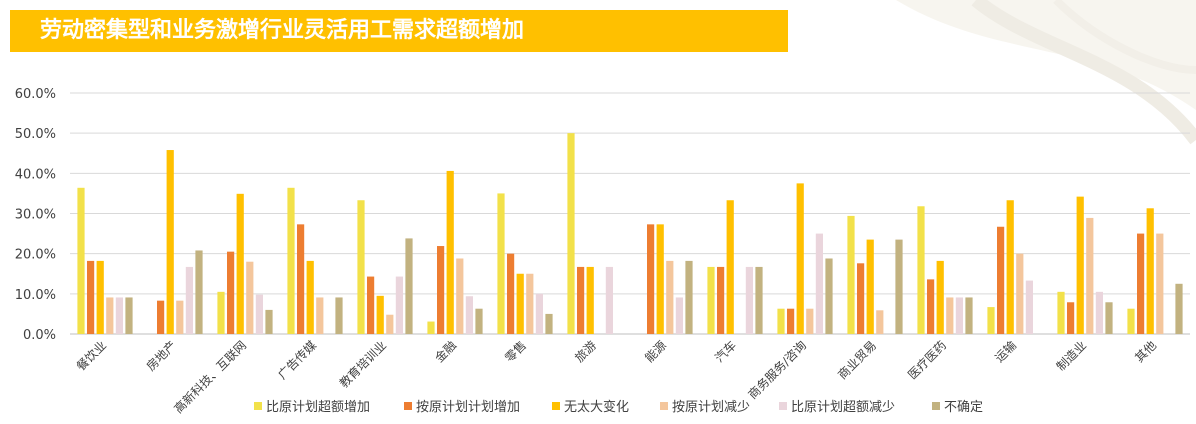  What do you see at coordinates (516, 352) in the screenshot?
I see `x-category-label: 零售` at bounding box center [516, 352].